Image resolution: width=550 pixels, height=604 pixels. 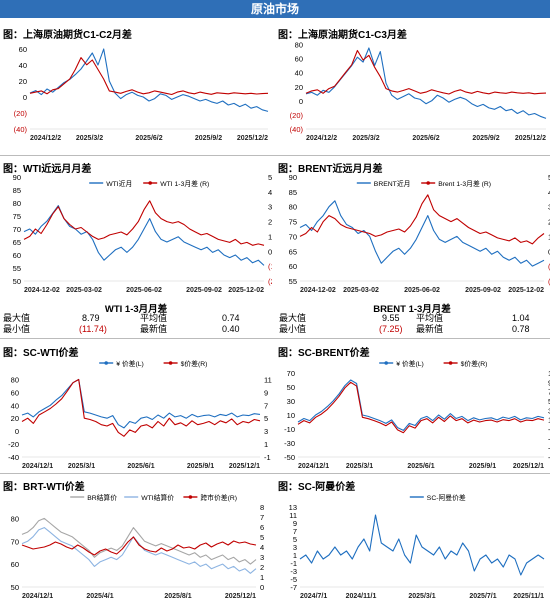 What do you see at coordinates (391, 318) in the screenshot?
I see `brent-max-value: 9.55` at bounding box center [391, 318].